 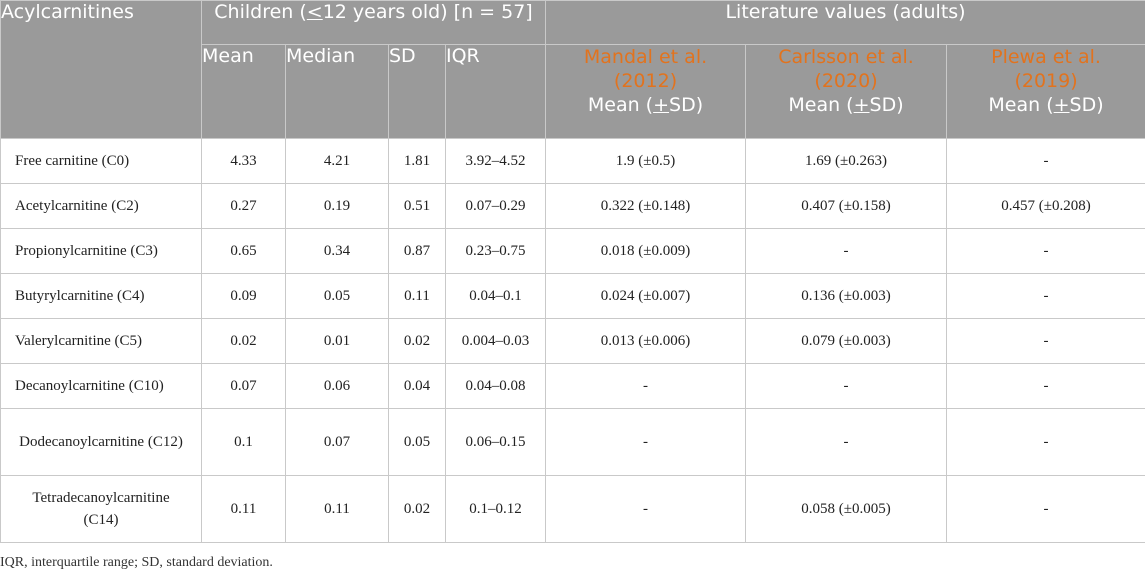 What do you see at coordinates (101, 386) in the screenshot?
I see `cell-acylcarnitine: Decanoylcarnitine (C10)` at bounding box center [101, 386].